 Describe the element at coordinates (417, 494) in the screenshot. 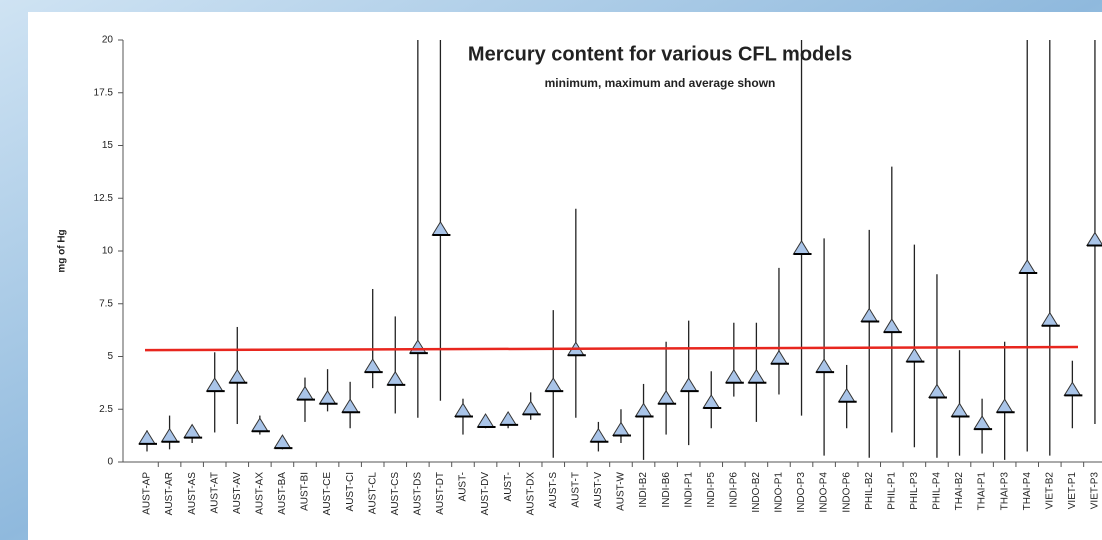

I see `x-tick-label: AUST-DS` at that location.